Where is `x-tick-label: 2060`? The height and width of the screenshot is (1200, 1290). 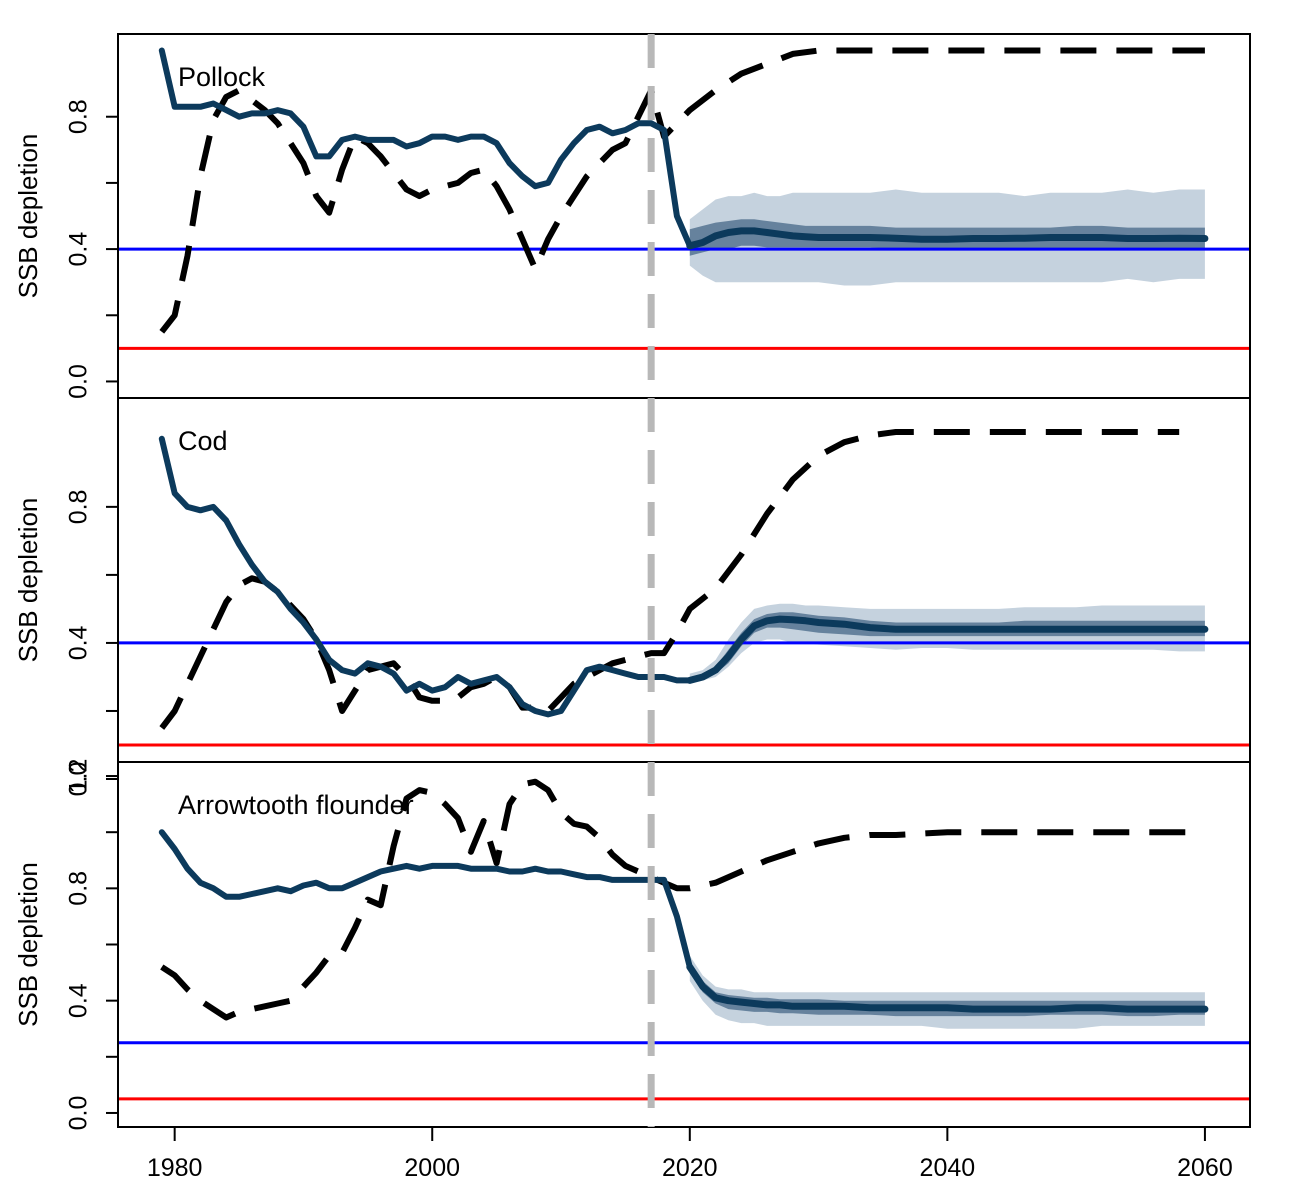 x-tick-label: 2060 is located at coordinates (1205, 1168).